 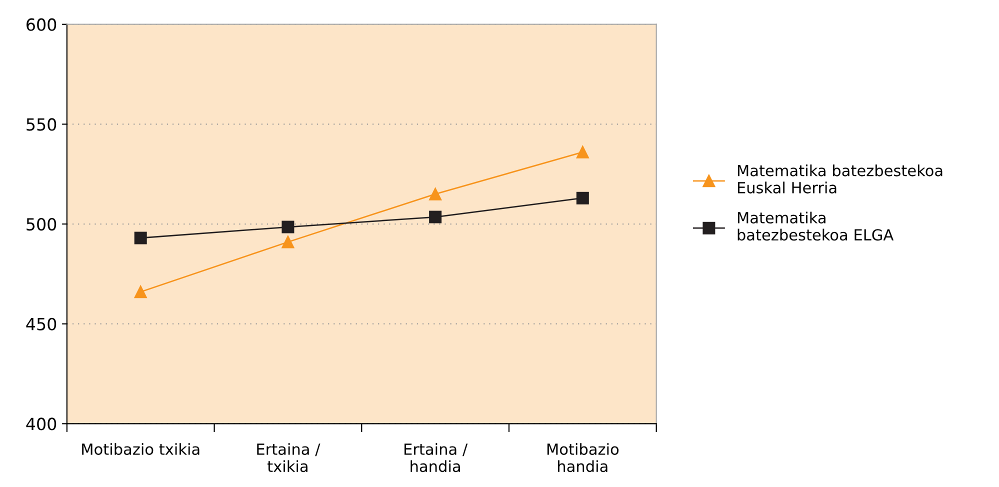 What do you see at coordinates (288, 457) in the screenshot?
I see `x-tick-label: Ertaina / txikia` at bounding box center [288, 457].